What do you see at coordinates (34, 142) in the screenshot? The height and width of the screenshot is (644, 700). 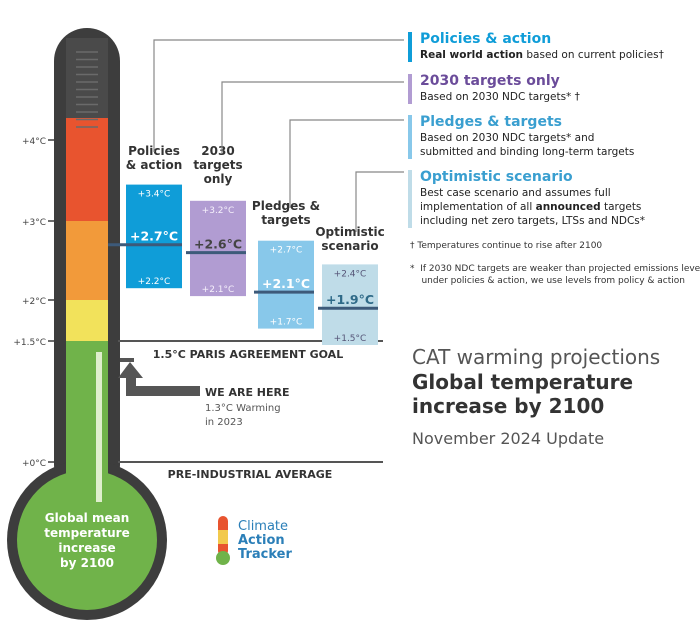 I see `tick-label: +4°C` at bounding box center [34, 142].